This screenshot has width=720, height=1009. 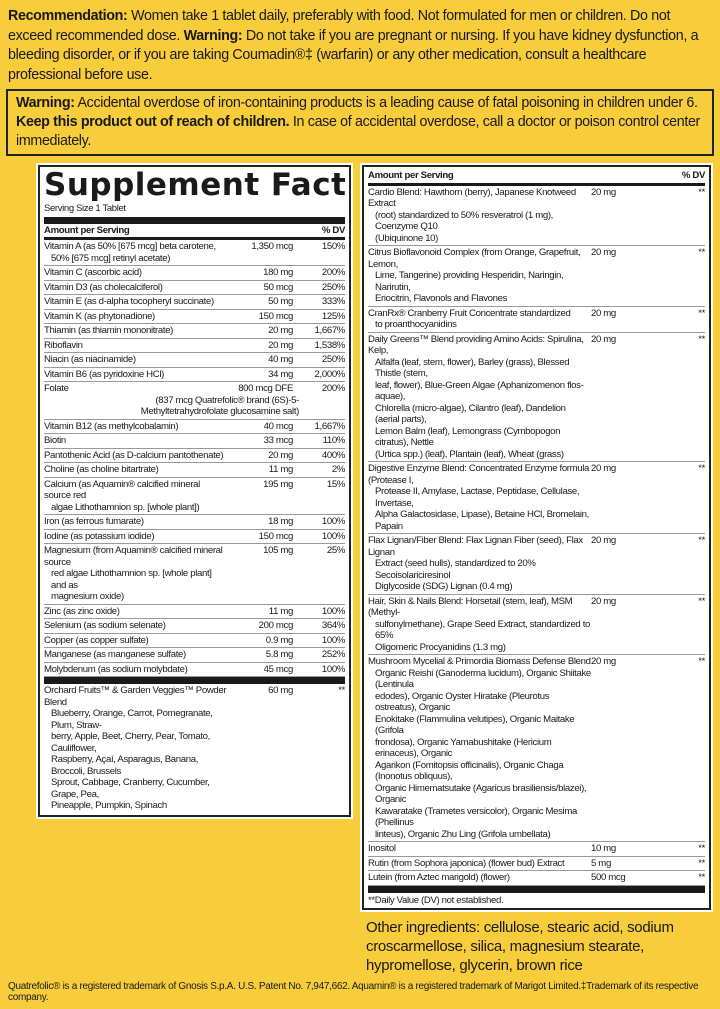 What do you see at coordinates (94, 521) in the screenshot?
I see `name-line: Iron (as ferrous fumarate)` at bounding box center [94, 521].